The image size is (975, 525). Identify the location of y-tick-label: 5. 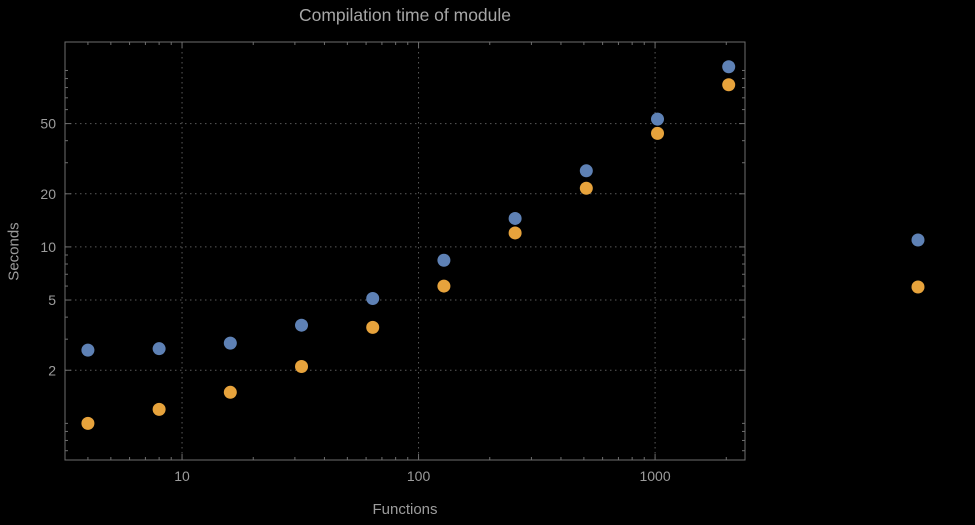
(52, 300).